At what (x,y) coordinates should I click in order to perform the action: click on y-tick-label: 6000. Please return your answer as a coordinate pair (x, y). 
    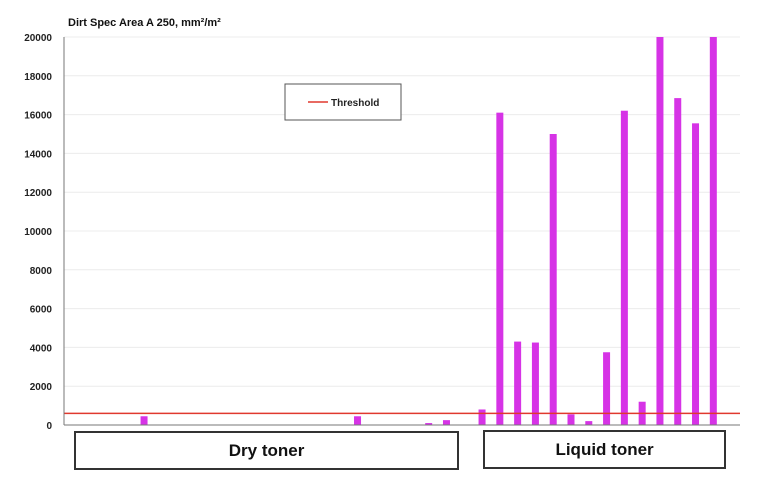
    Looking at the image, I should click on (41, 310).